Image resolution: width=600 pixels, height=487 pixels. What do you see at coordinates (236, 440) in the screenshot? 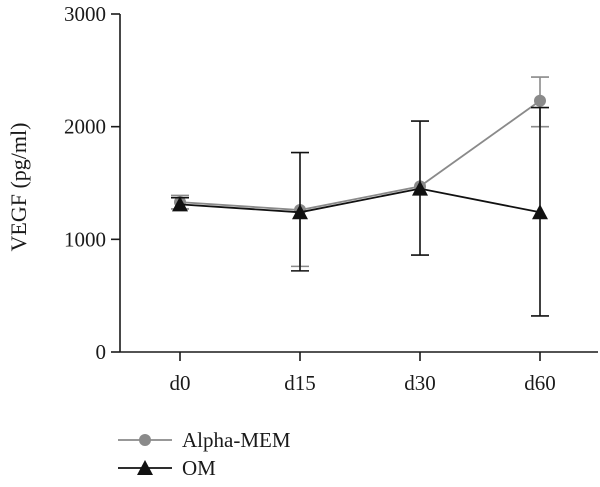
I see `legend-label: Alpha-MEM` at bounding box center [236, 440].